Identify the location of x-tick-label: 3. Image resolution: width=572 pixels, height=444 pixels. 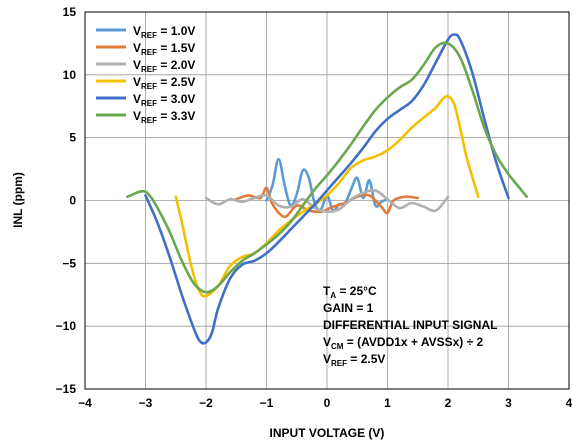
(508, 403).